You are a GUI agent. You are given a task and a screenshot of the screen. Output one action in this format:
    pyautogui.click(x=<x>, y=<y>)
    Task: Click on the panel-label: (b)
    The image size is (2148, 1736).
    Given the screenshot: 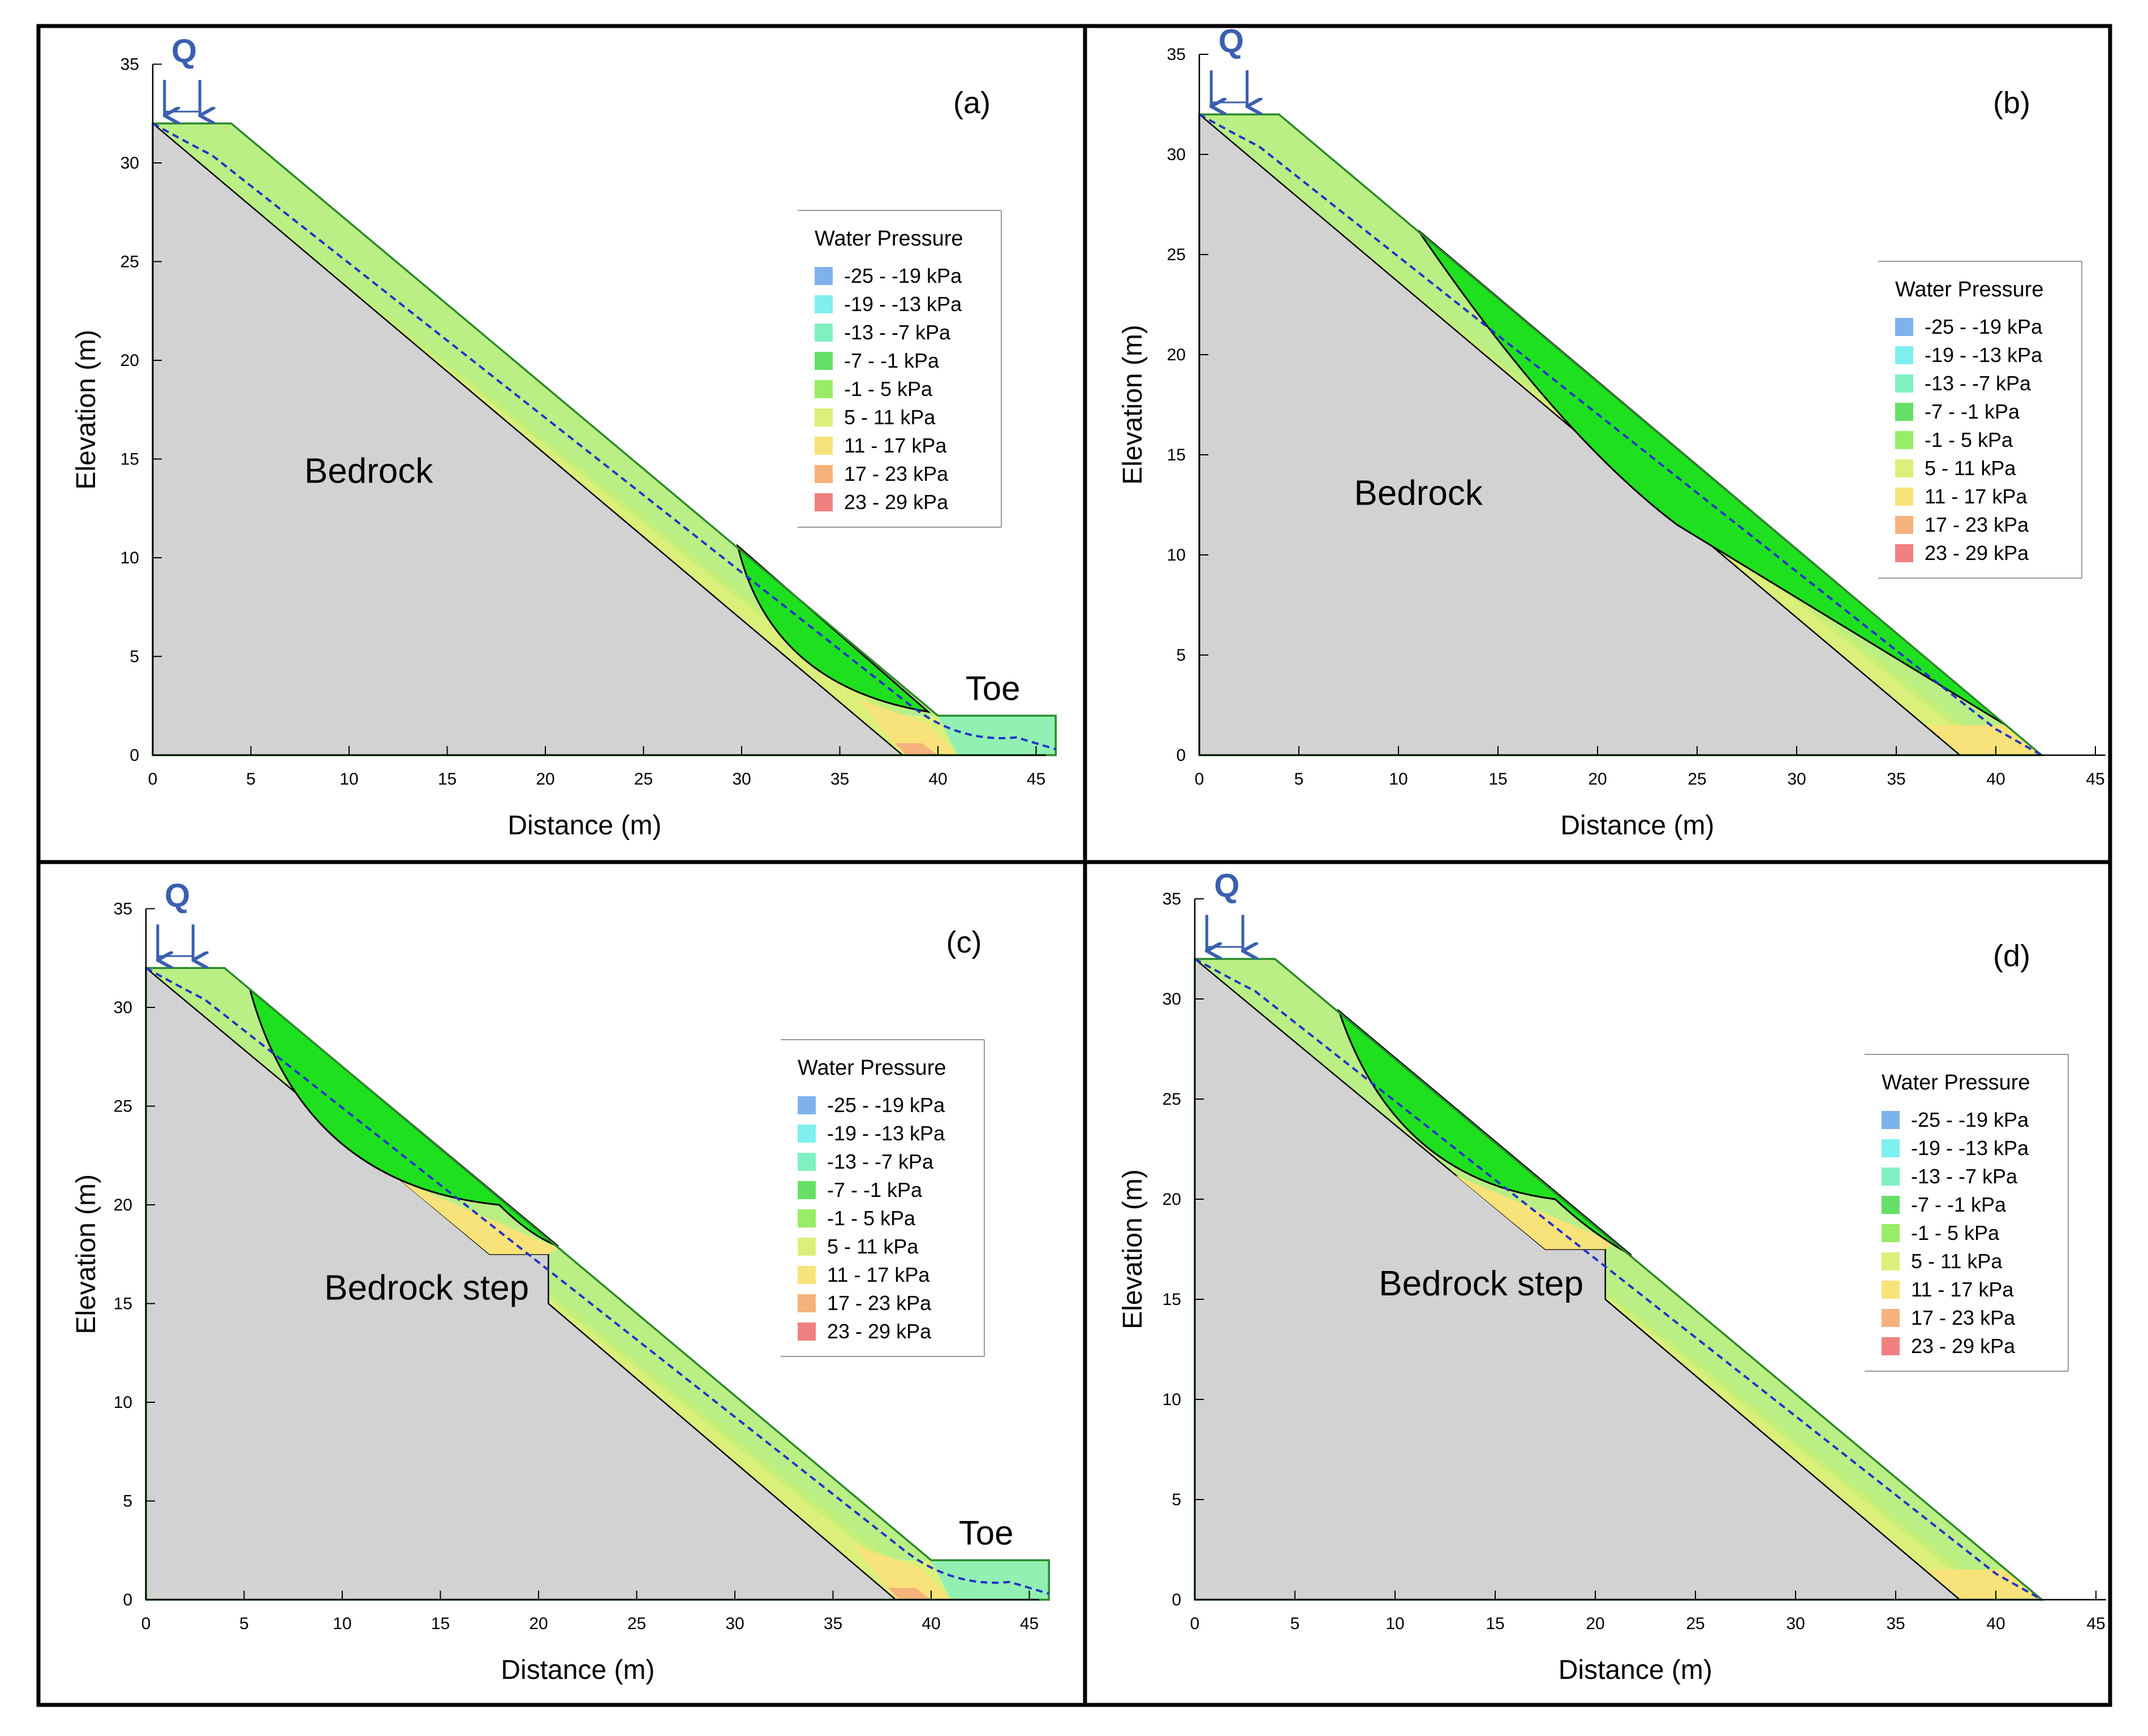 What is the action you would take?
    pyautogui.click(x=2012, y=103)
    